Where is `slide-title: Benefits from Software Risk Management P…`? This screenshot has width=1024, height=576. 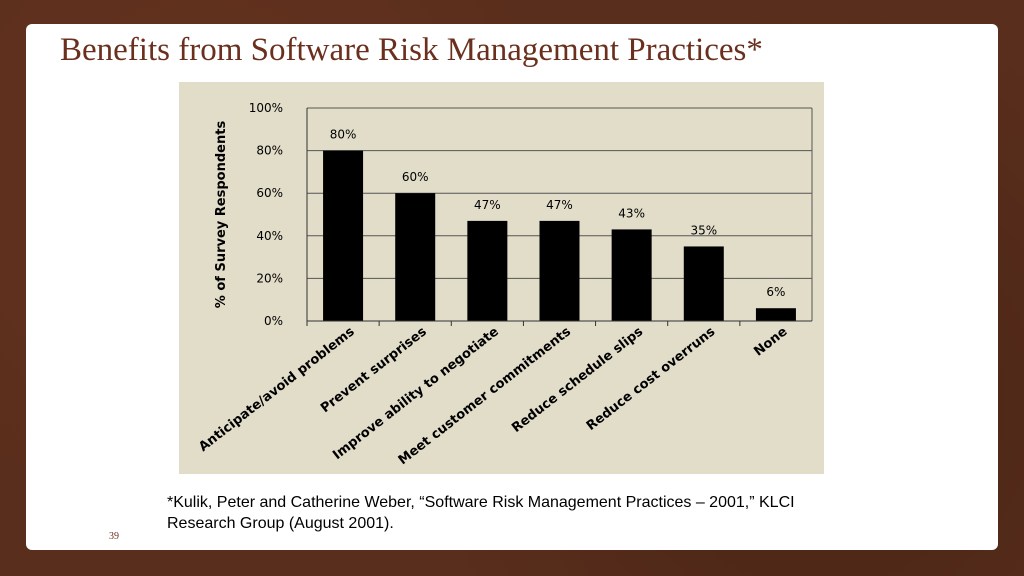 slide-title: Benefits from Software Risk Management P… is located at coordinates (411, 50).